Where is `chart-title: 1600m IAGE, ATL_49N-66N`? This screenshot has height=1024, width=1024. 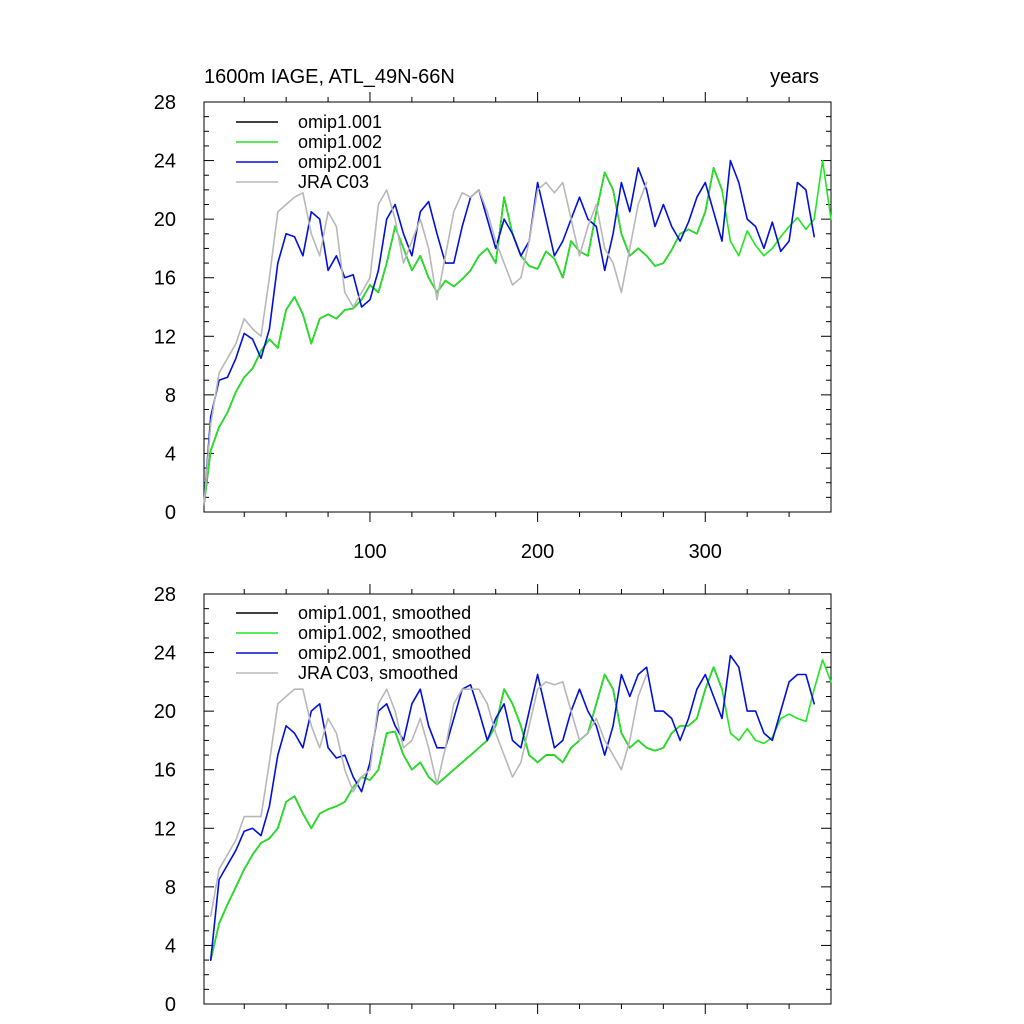
chart-title: 1600m IAGE, ATL_49N-66N is located at coordinates (329, 77).